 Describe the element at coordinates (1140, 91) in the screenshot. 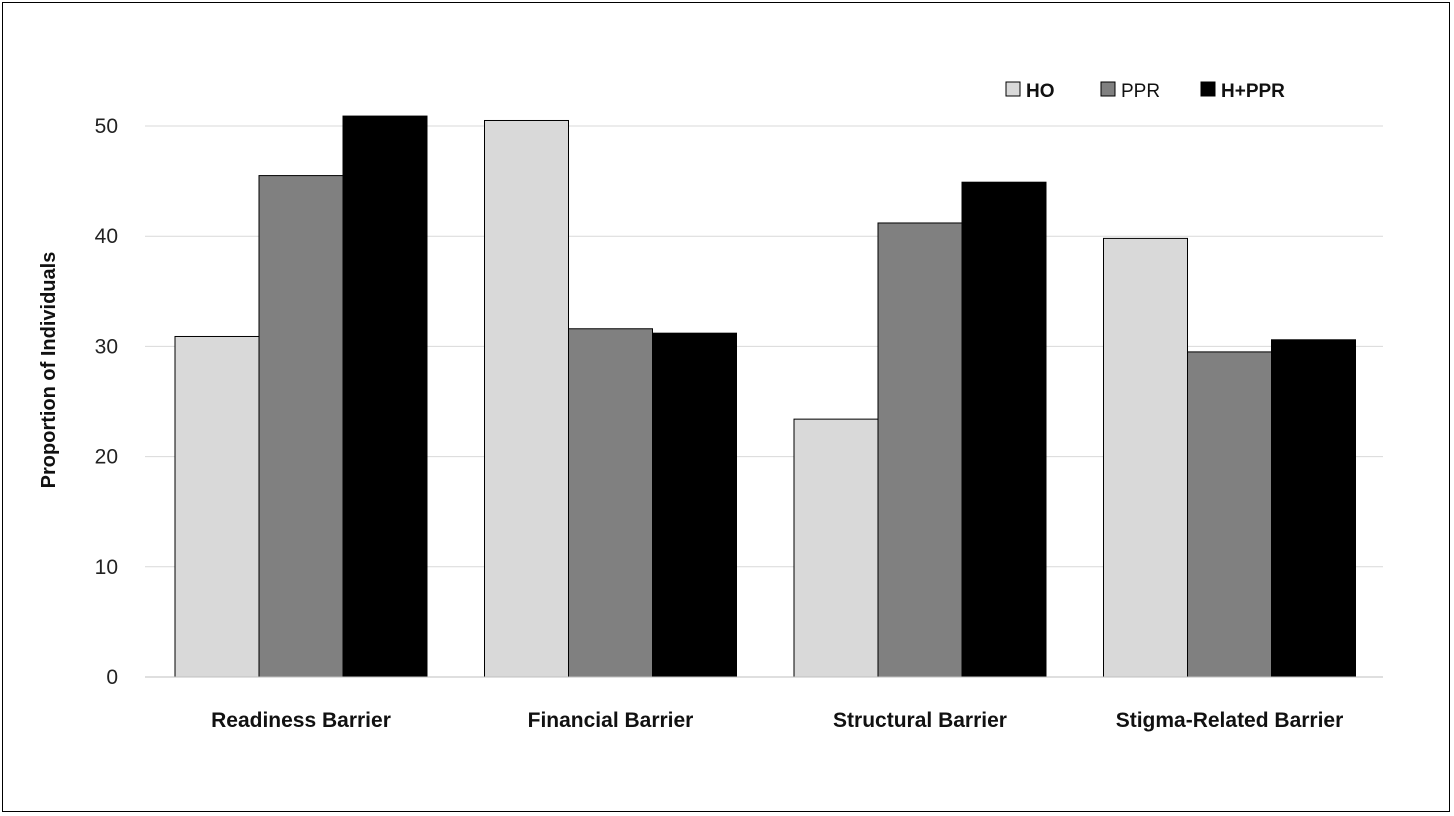

I see `legend-label: PPR` at that location.